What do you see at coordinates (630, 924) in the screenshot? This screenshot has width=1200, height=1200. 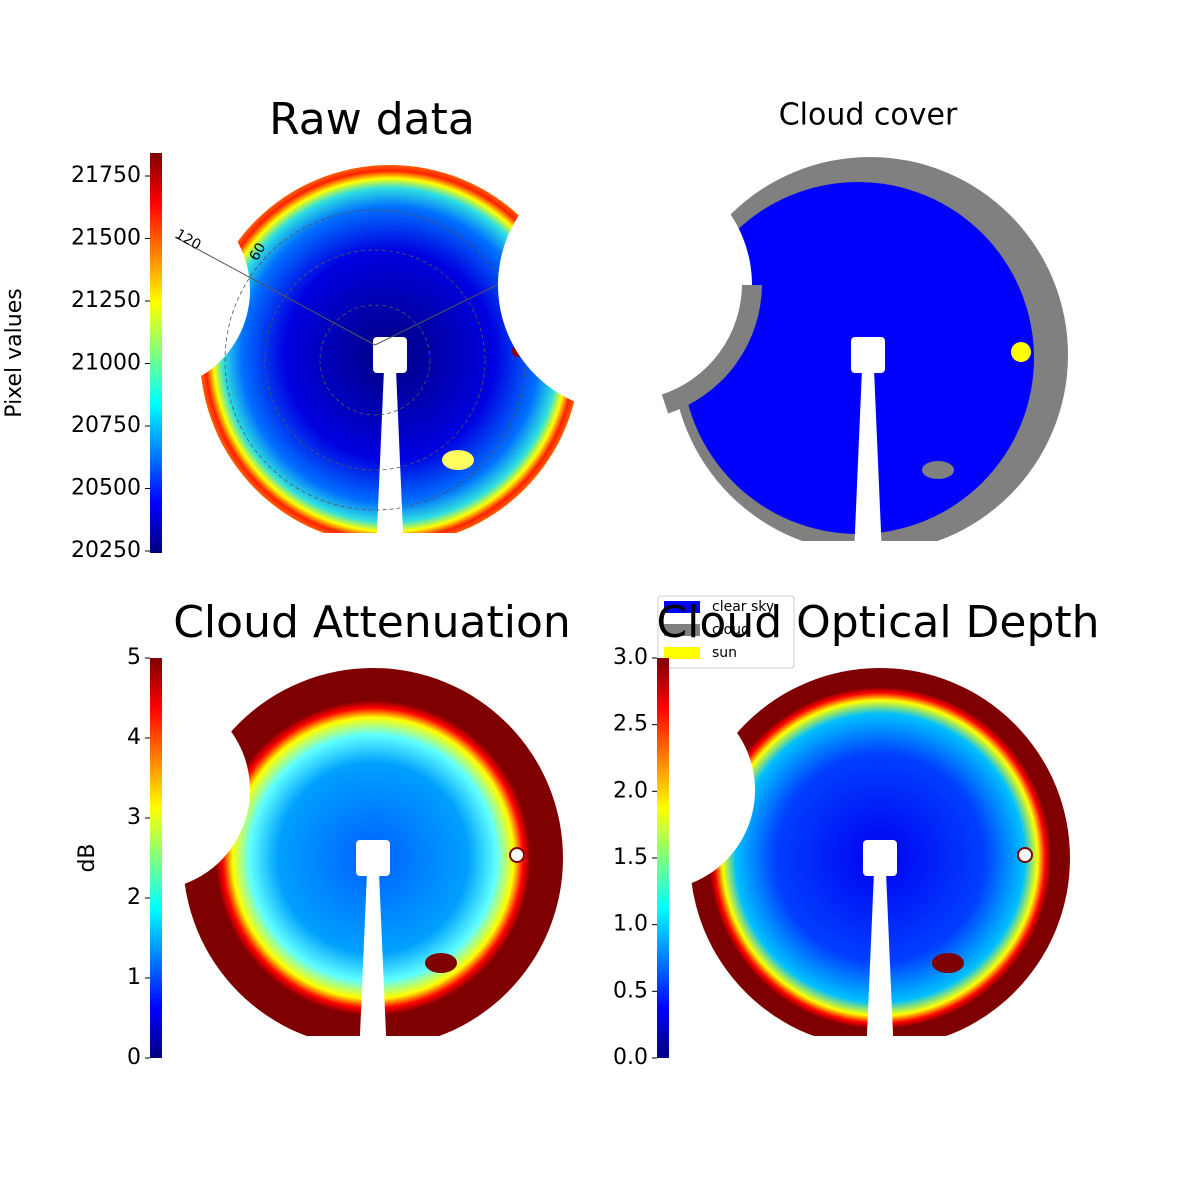 I see `colorbar-tick-label: 1.0` at bounding box center [630, 924].